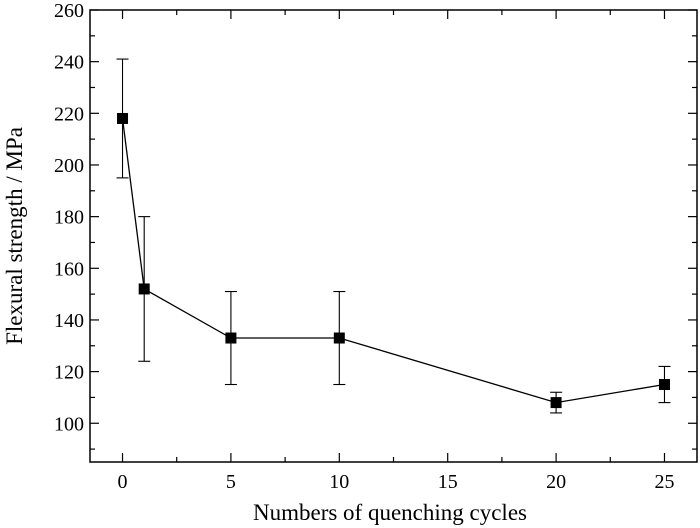 This screenshot has width=700, height=528. What do you see at coordinates (664, 482) in the screenshot?
I see `x-tick-label: 25` at bounding box center [664, 482].